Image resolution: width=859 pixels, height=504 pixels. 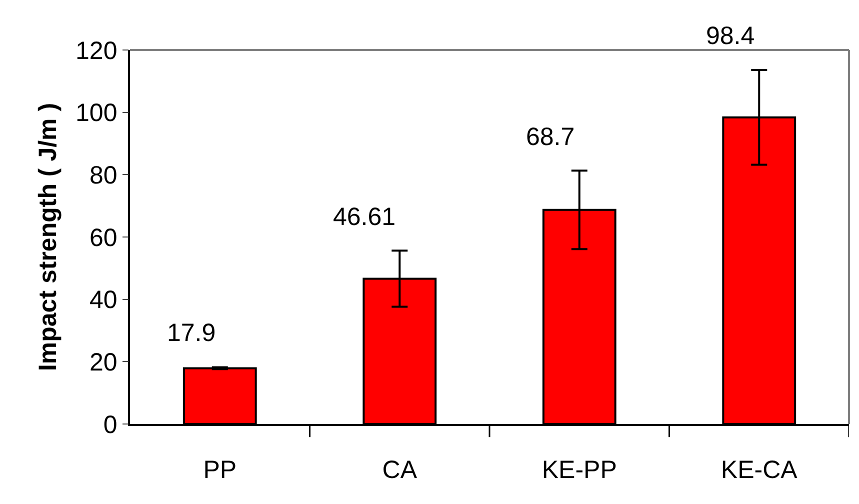 What do you see at coordinates (103, 175) in the screenshot?
I see `y-tick-label: 80` at bounding box center [103, 175].